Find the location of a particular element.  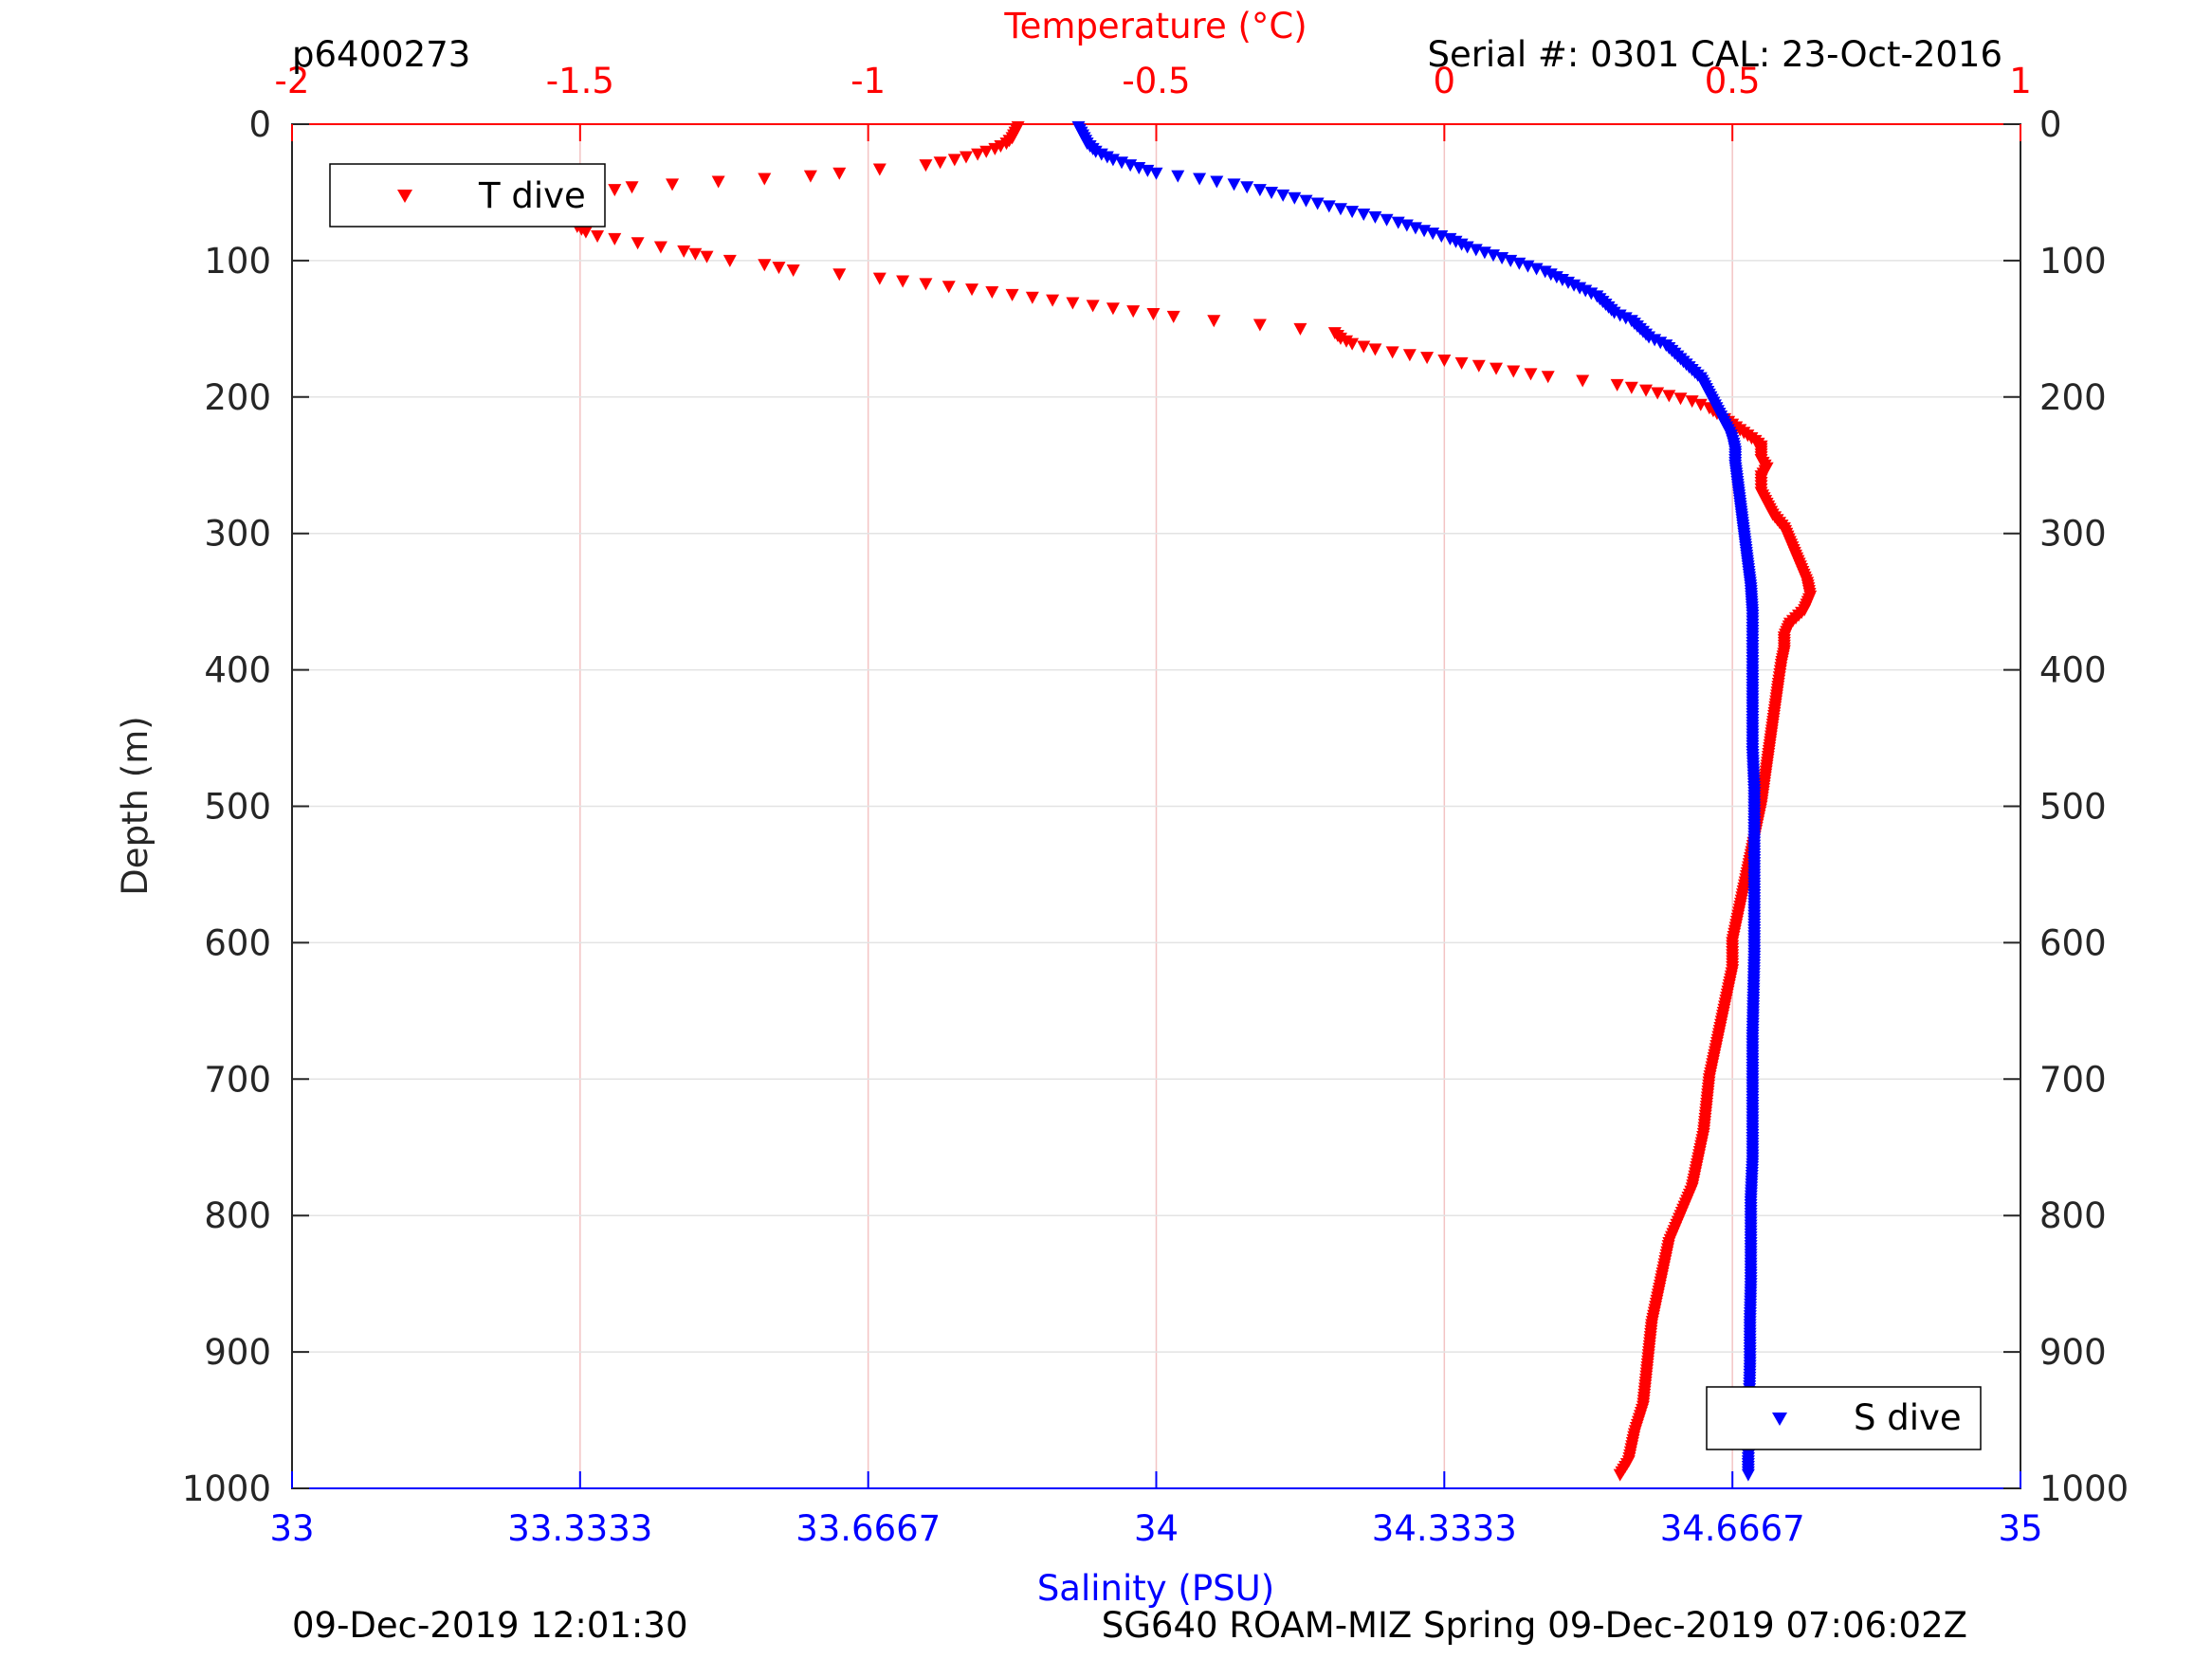

depth-tick-label-left: 900 is located at coordinates (237, 1352).